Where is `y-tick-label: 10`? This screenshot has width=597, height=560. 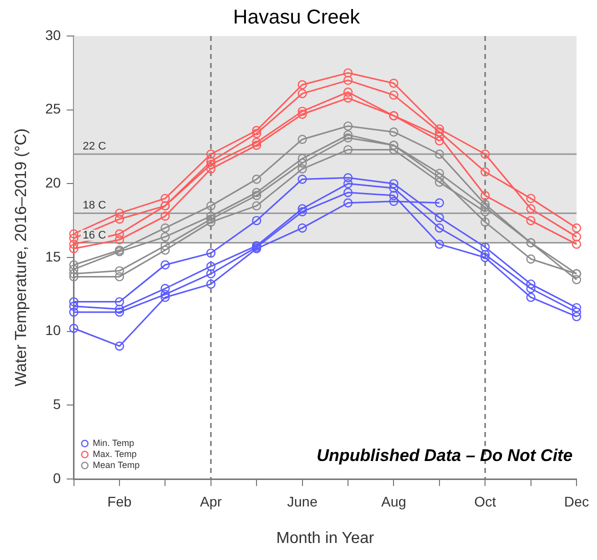
y-tick-label: 10 is located at coordinates (53, 330).